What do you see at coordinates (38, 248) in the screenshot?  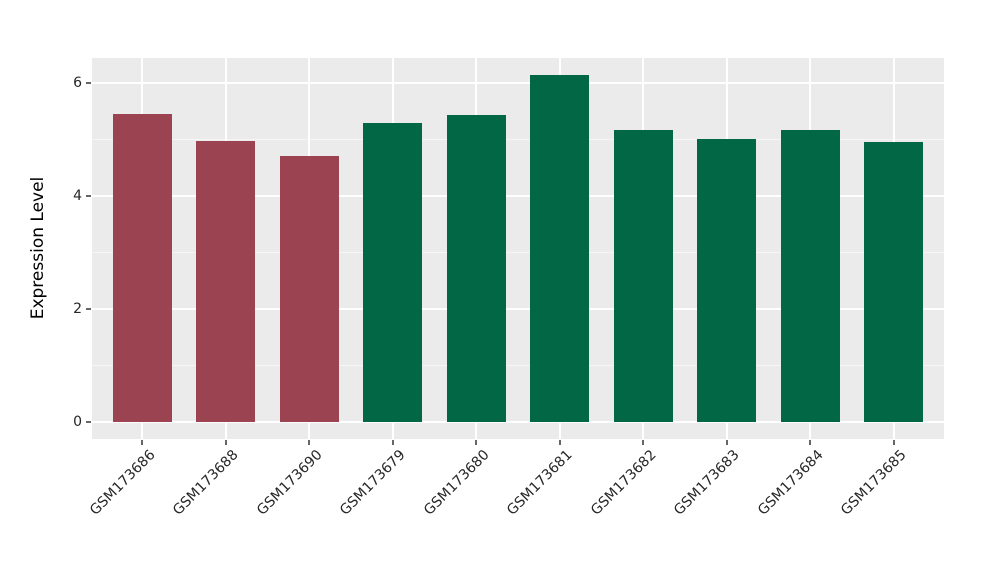 I see `y-axis-title: Expression Level` at bounding box center [38, 248].